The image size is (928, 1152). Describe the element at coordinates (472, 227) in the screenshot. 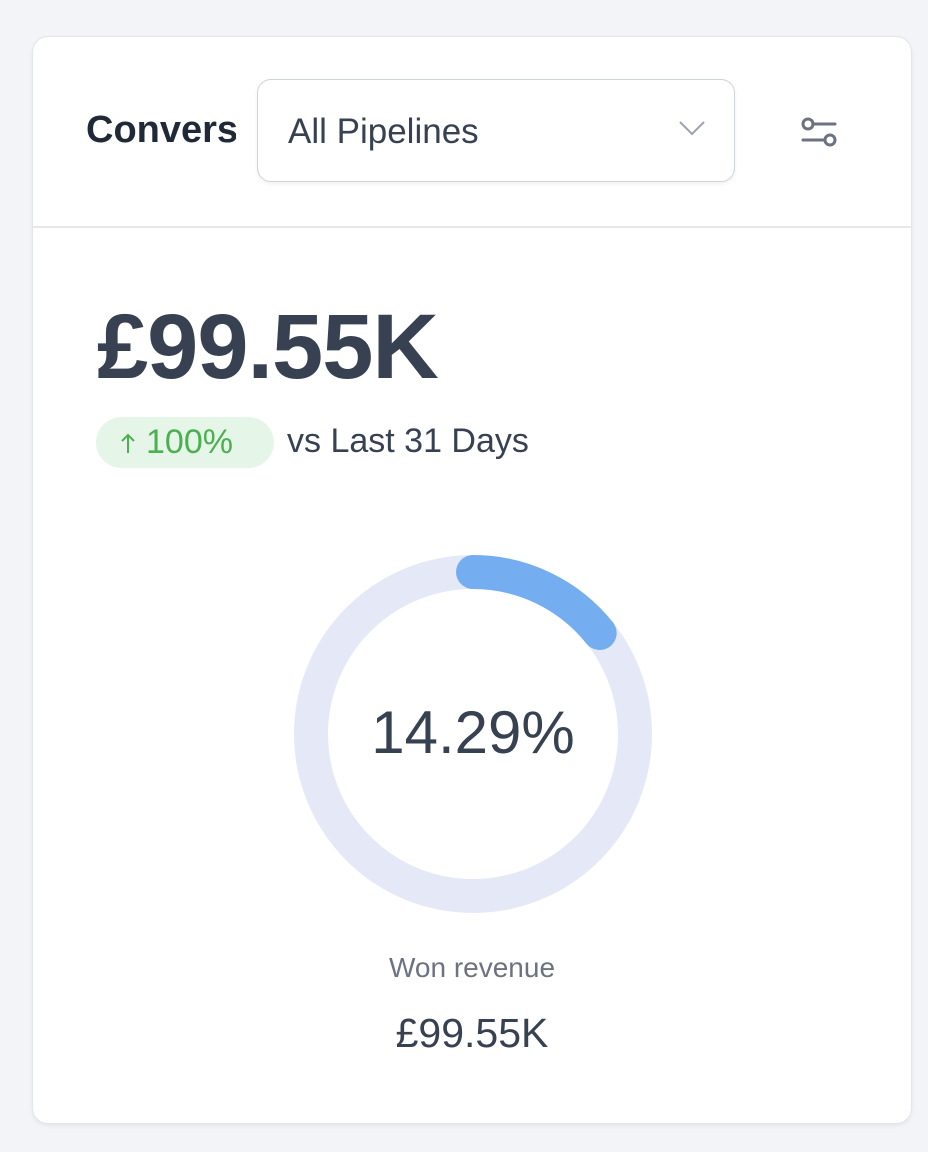

I see `divider` at that location.